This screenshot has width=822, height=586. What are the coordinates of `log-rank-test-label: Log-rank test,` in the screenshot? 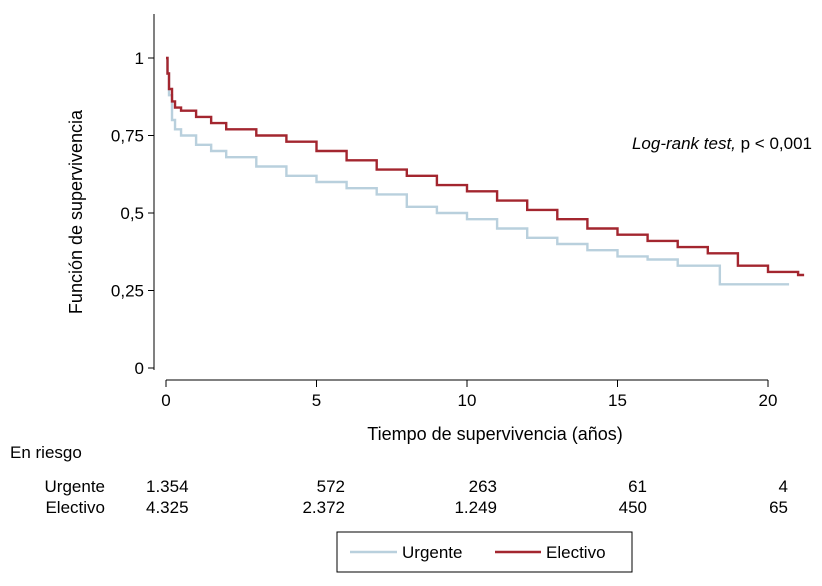 It's located at (684, 143).